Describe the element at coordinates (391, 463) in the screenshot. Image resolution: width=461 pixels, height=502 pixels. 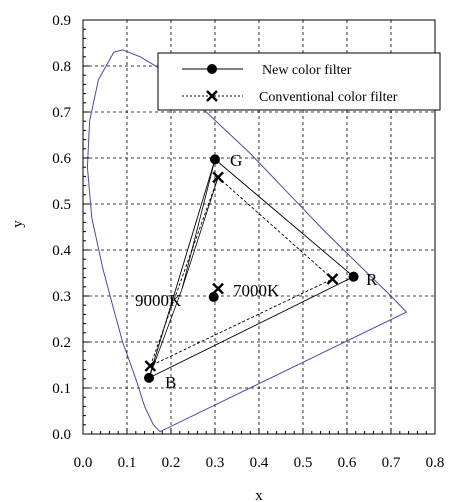
I see `x-tick-label: 0.7` at that location.